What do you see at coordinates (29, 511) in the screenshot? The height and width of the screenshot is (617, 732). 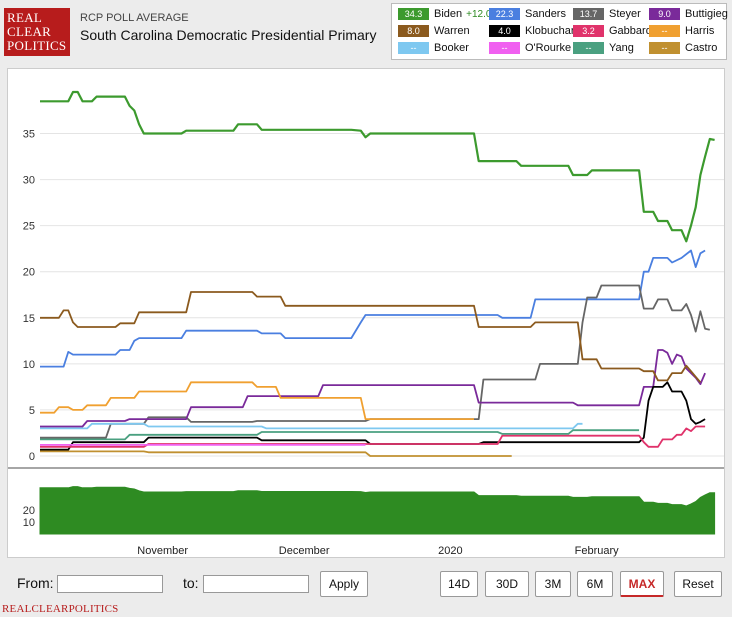 I see `navigator-y-tick-label: 20` at bounding box center [29, 511].